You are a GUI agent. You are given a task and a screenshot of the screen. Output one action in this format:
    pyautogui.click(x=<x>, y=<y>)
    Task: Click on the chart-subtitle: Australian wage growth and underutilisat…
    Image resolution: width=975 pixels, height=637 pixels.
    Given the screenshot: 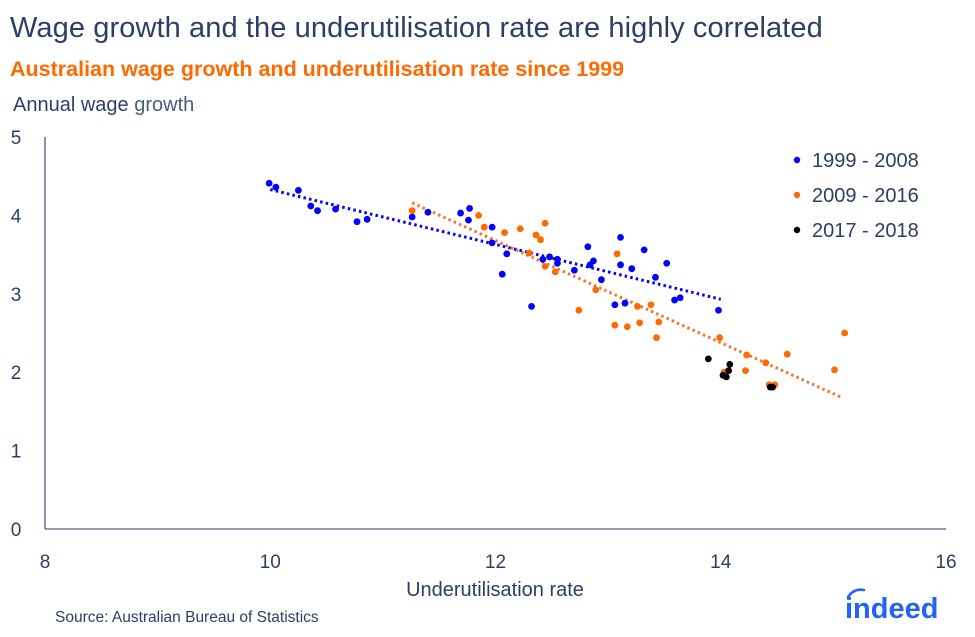 What is the action you would take?
    pyautogui.click(x=317, y=69)
    